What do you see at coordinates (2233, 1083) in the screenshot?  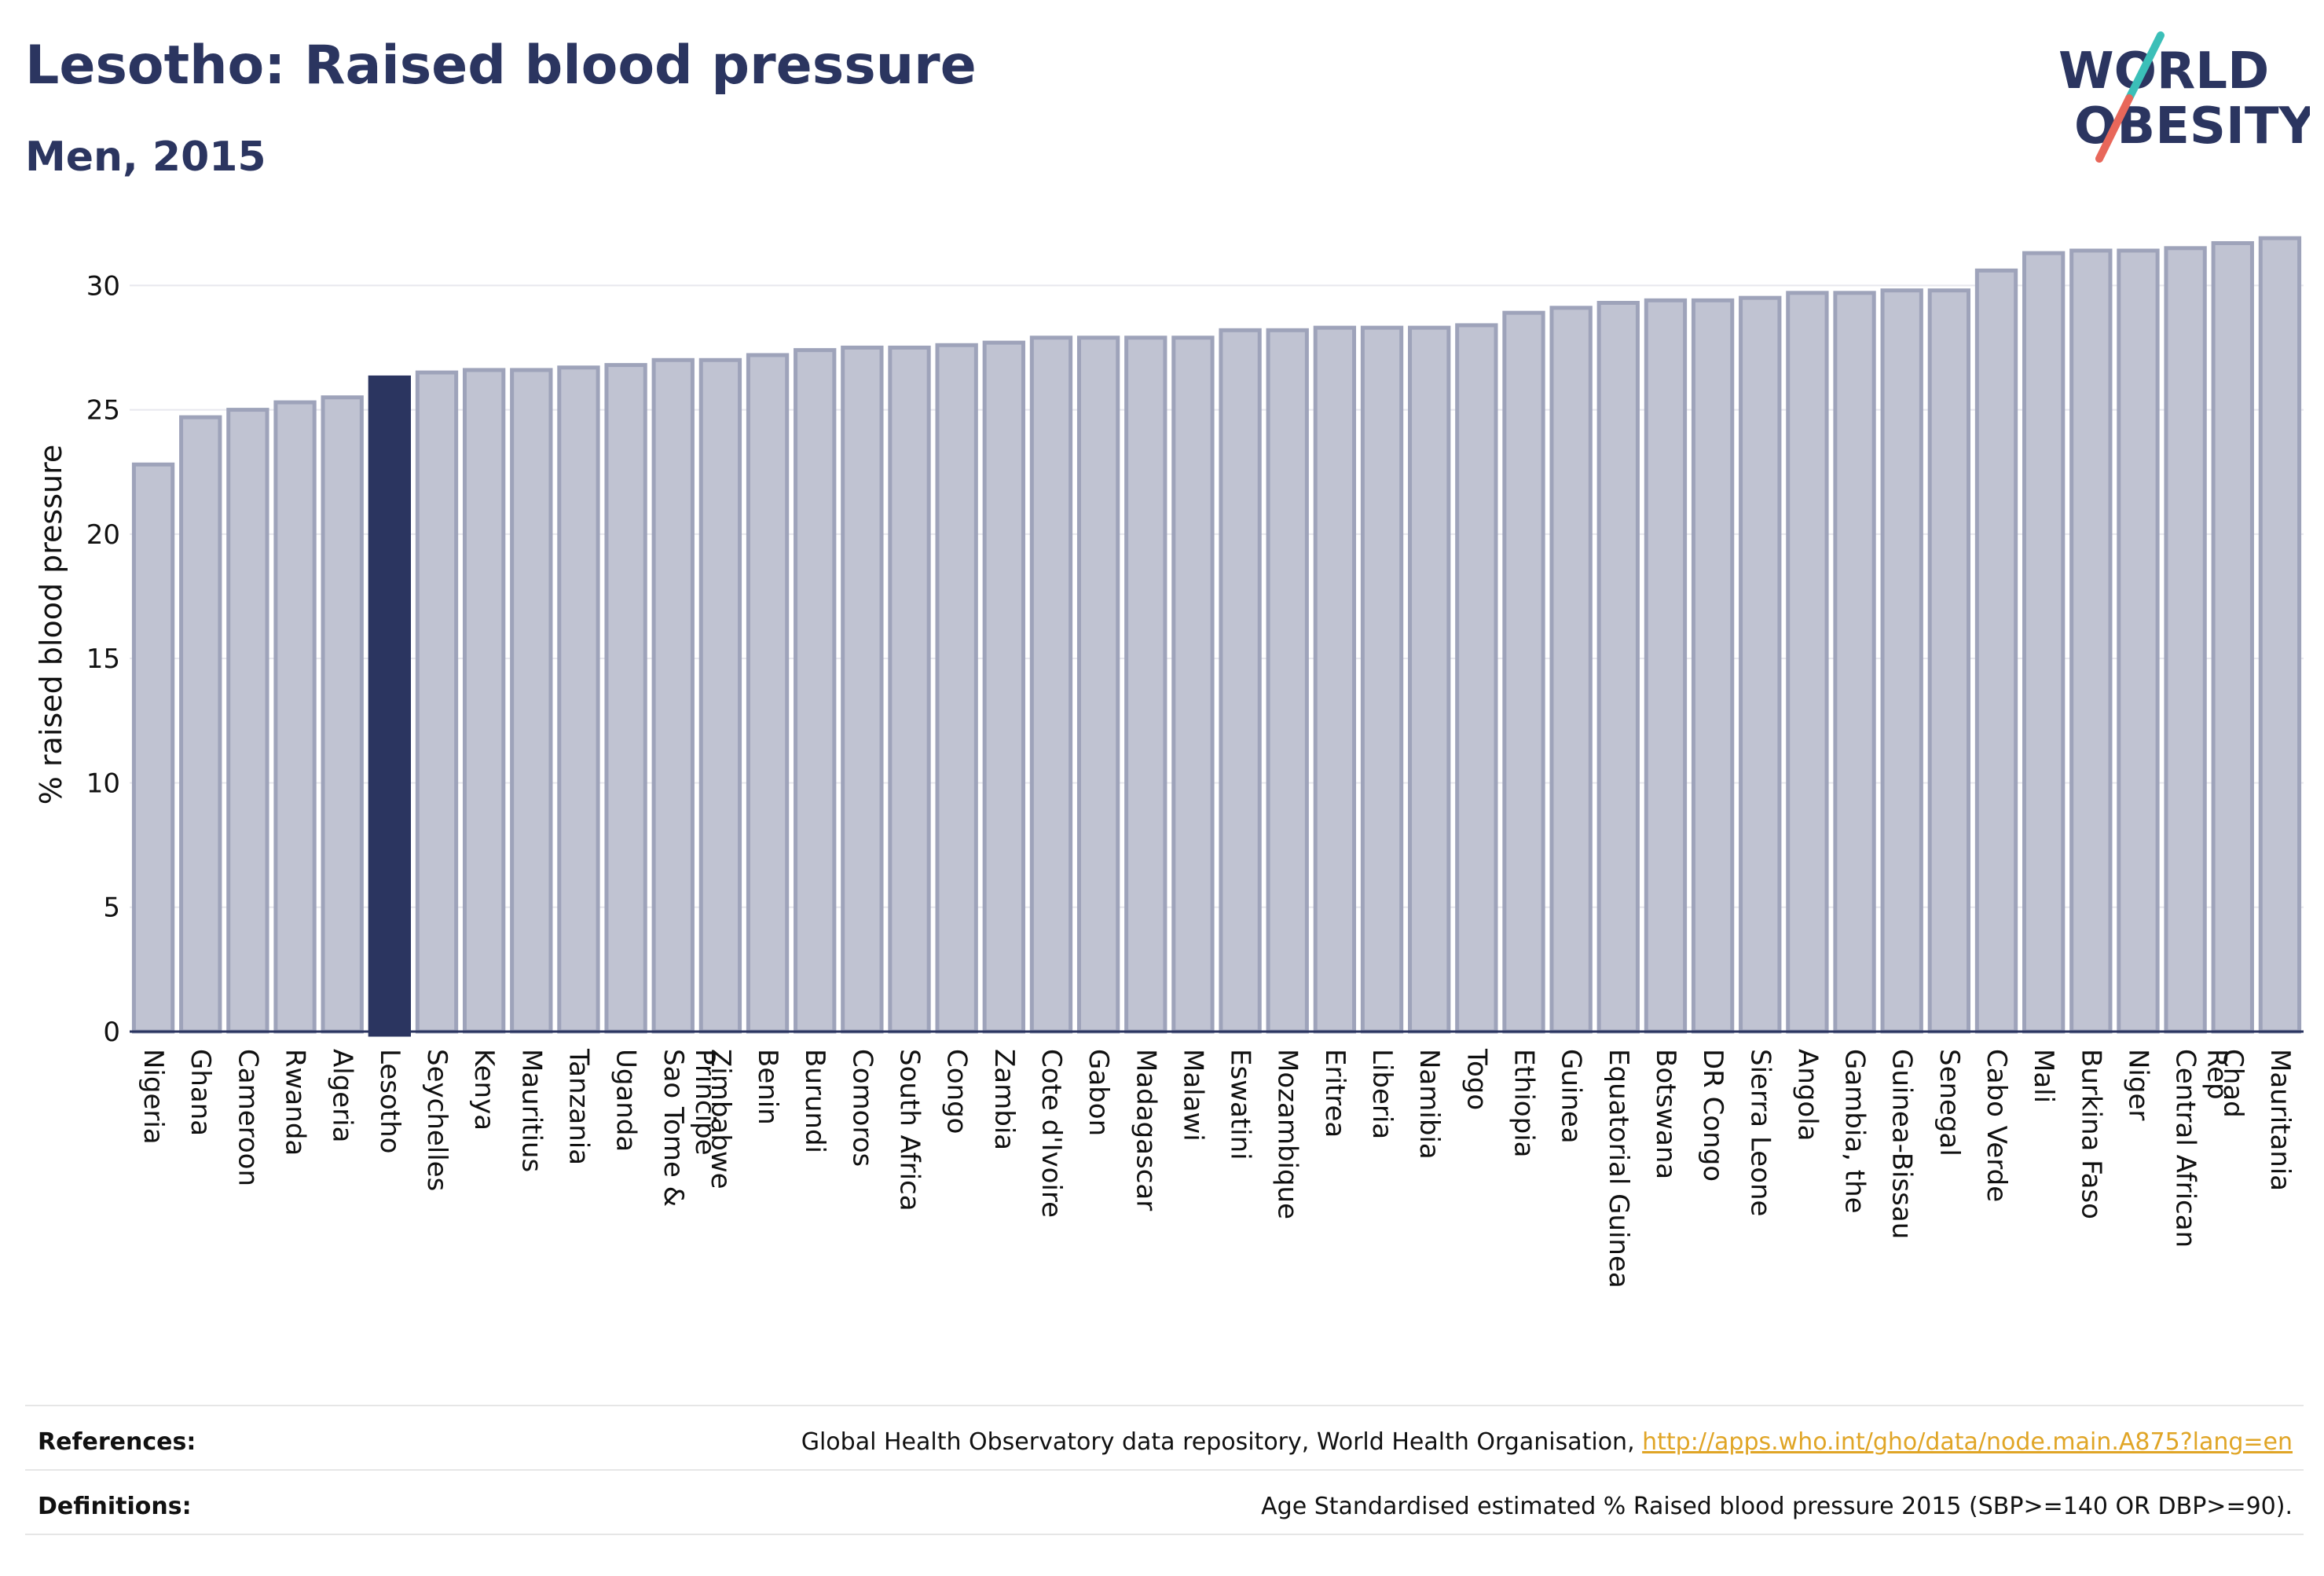 I see `x-tick-label: Chad` at bounding box center [2233, 1083].